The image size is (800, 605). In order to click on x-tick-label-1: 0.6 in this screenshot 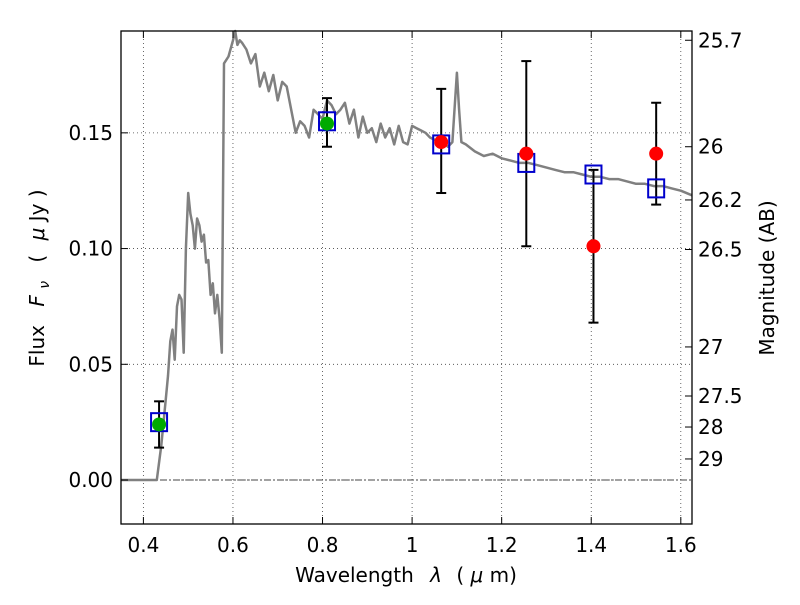, I will do `click(233, 545)`.